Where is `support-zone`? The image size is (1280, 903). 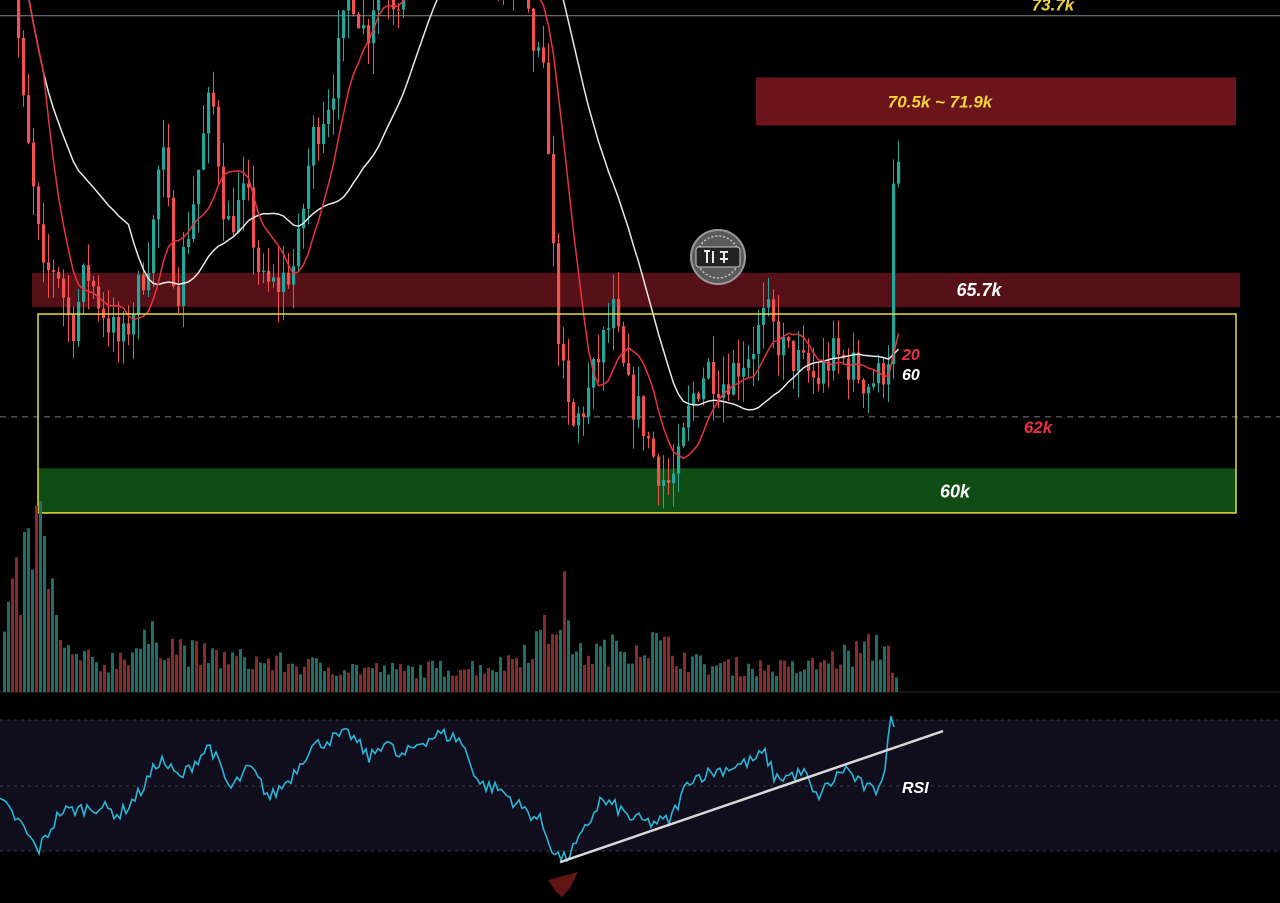 support-zone is located at coordinates (637, 490).